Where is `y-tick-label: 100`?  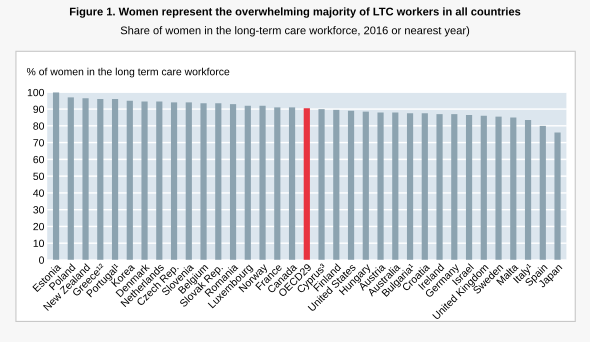 y-tick-label: 100 is located at coordinates (36, 92).